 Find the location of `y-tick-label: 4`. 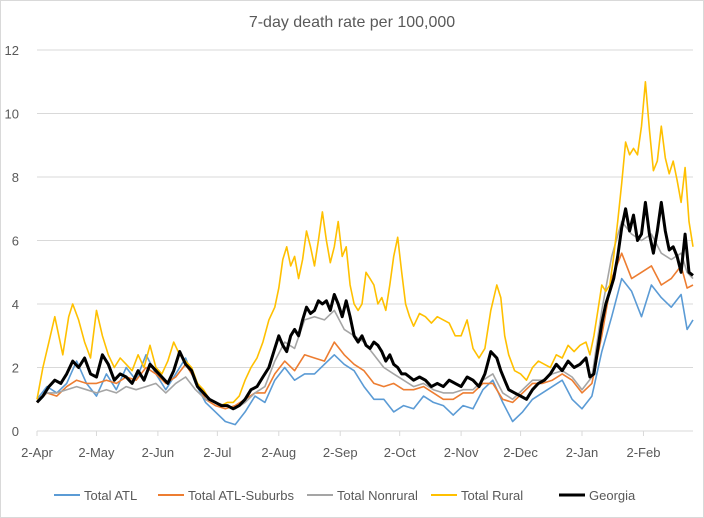

y-tick-label: 4 is located at coordinates (15, 304).